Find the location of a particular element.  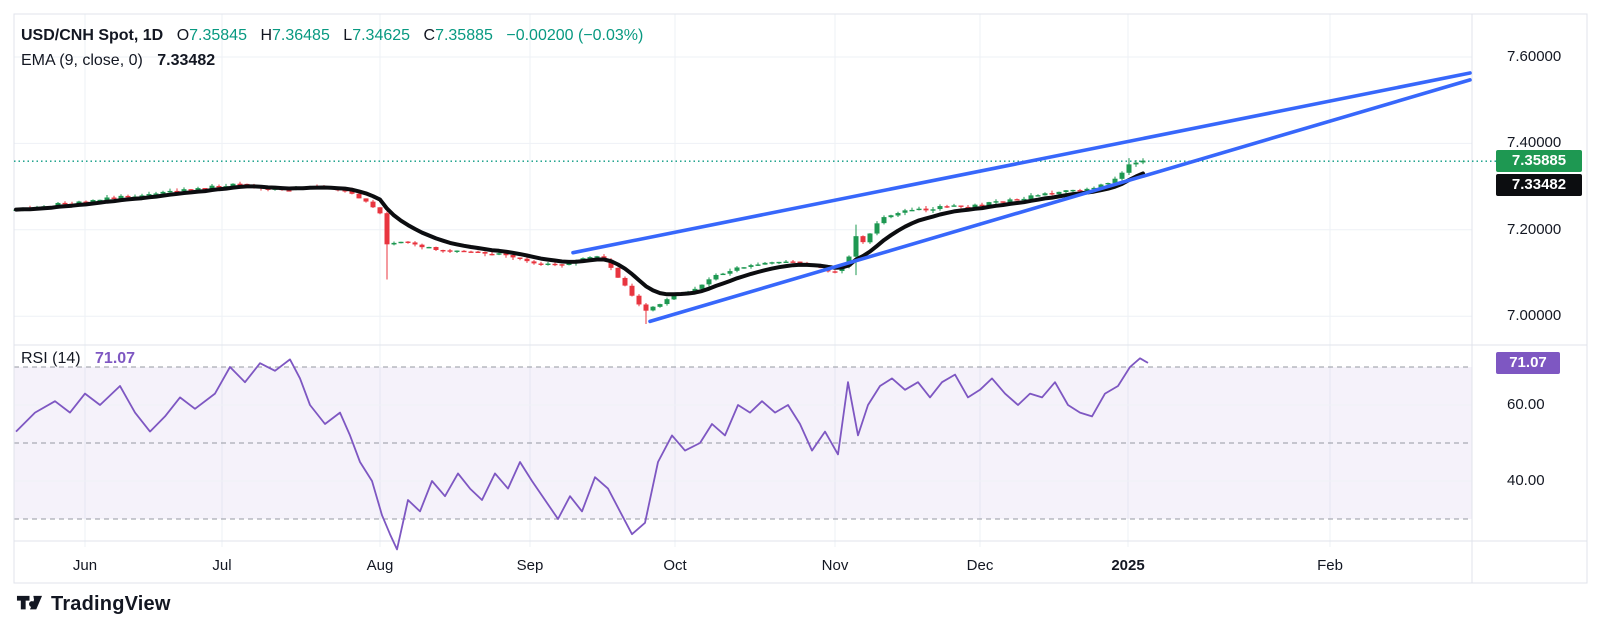

rsi-legend: RSI (14) 71.07 is located at coordinates (78, 359).